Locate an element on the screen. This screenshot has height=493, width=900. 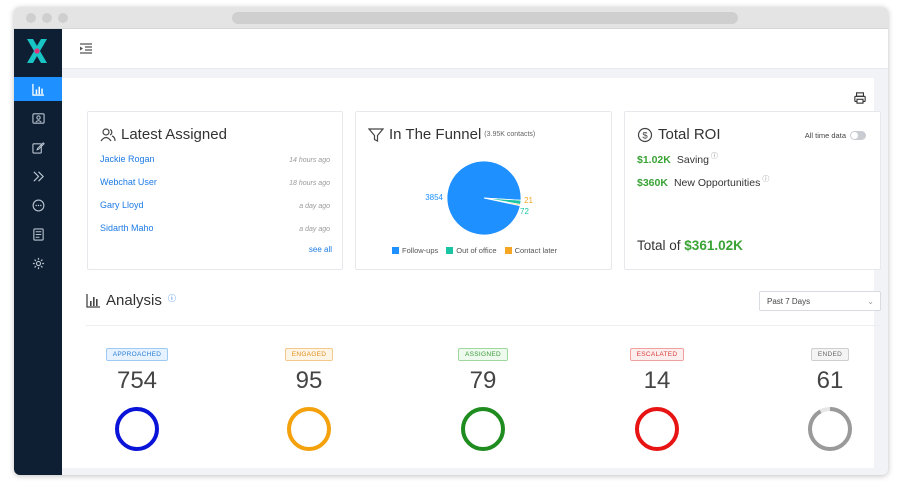
roi-opportunities-label: New Opportunities is located at coordinates (717, 183).